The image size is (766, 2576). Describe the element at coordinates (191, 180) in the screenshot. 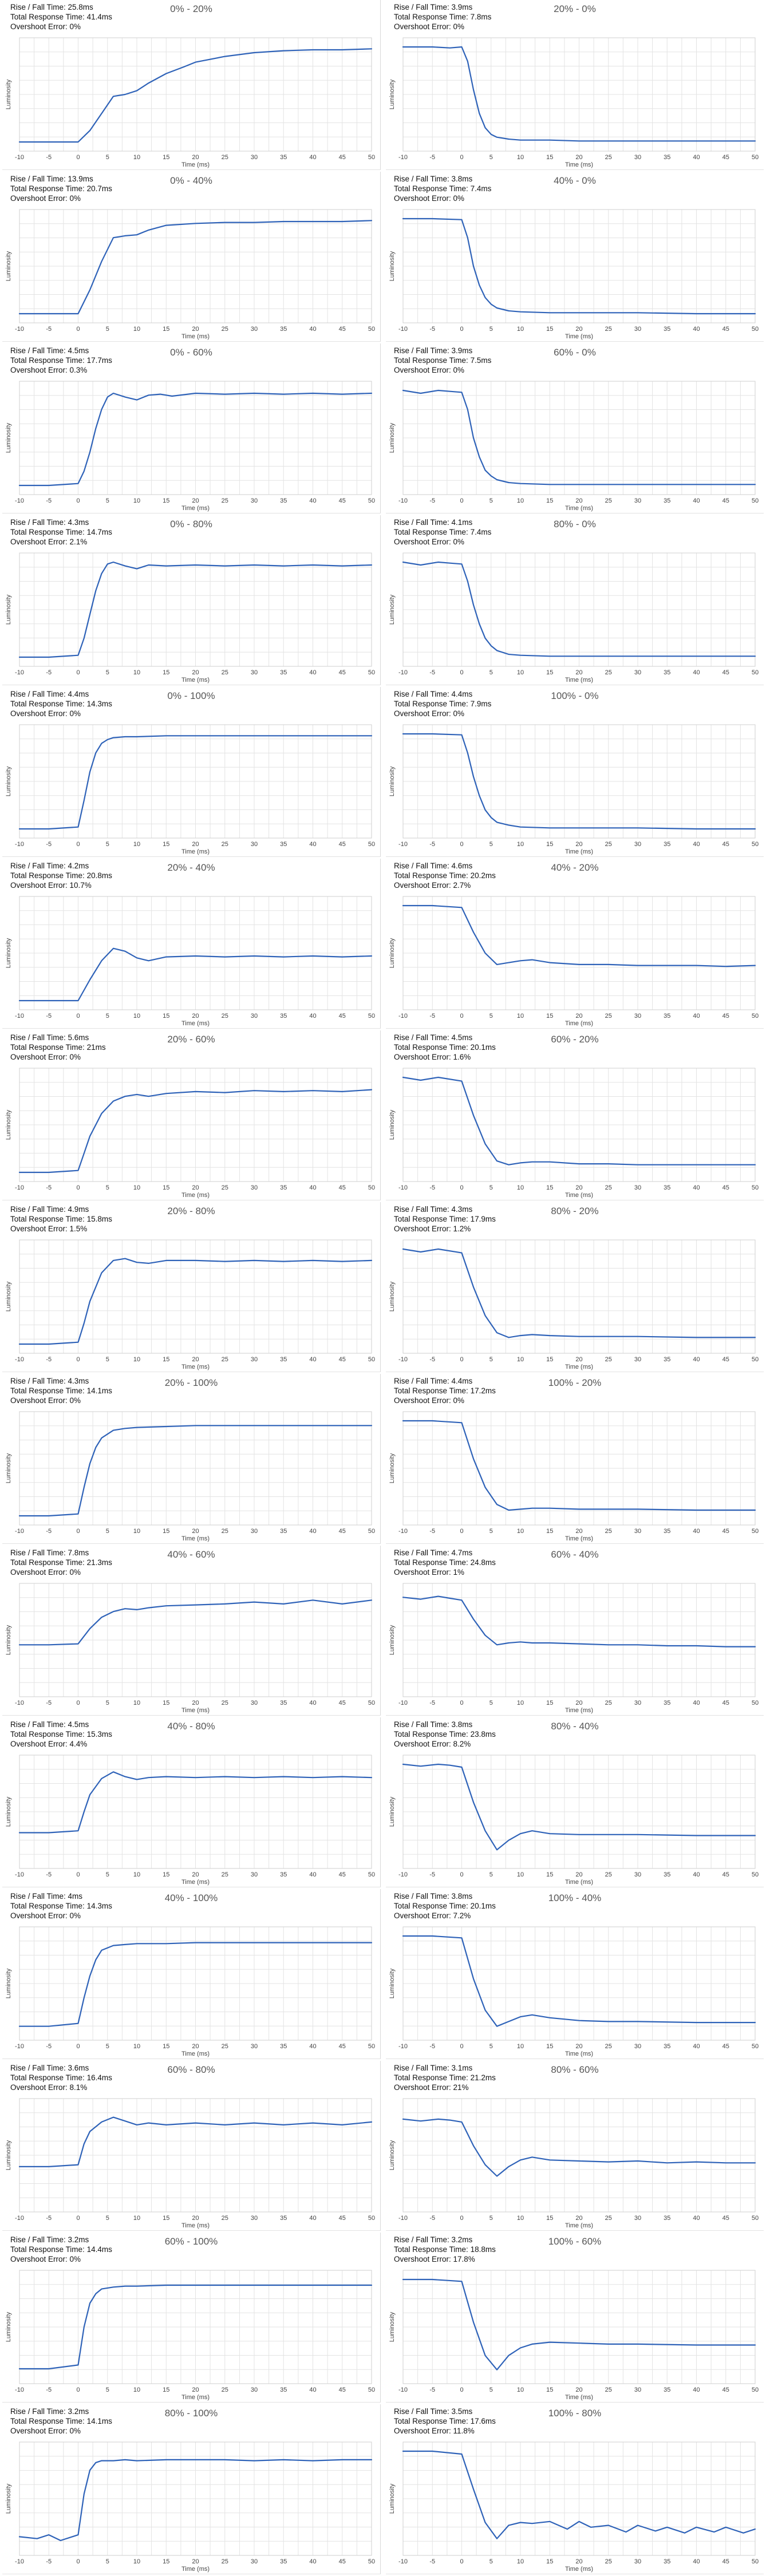

I see `chart-title: 0% - 40%` at that location.